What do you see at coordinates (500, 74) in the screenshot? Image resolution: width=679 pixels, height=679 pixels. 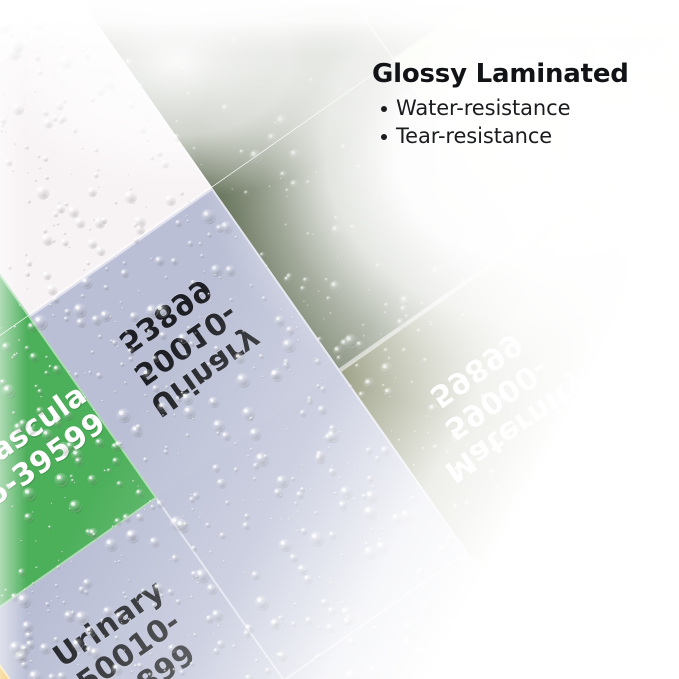 I see `copy-heading: Glossy Laminated` at bounding box center [500, 74].